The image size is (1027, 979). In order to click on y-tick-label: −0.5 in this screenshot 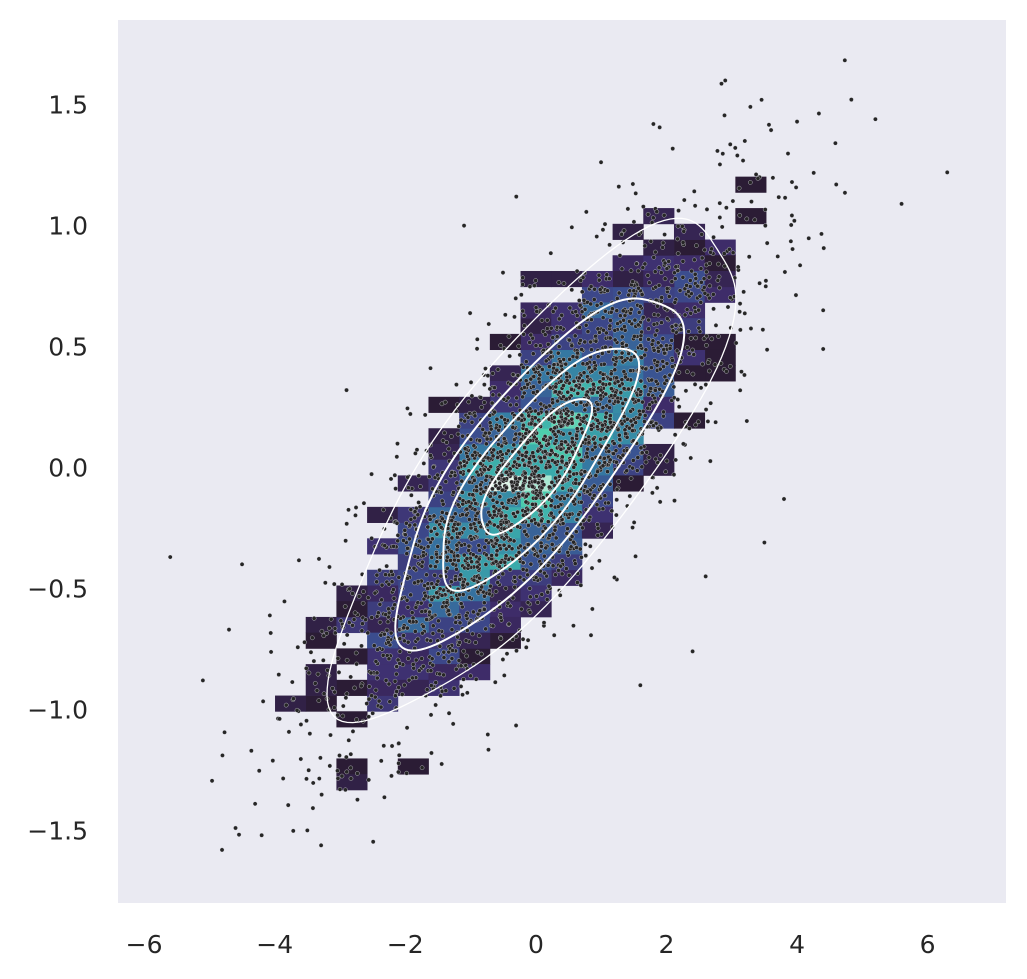, I will do `click(57, 589)`.